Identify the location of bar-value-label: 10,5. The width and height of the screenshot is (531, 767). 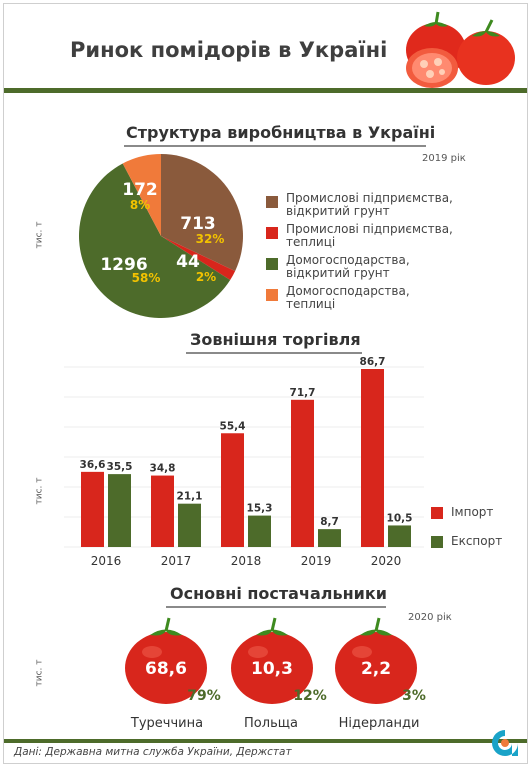
(400, 518).